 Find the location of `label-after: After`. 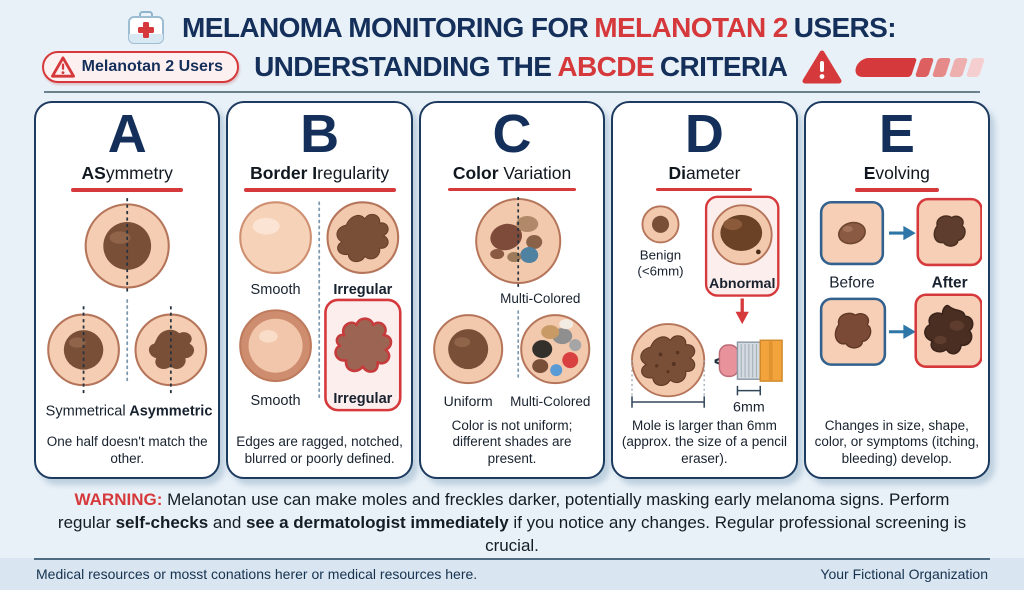

label-after: After is located at coordinates (949, 282).